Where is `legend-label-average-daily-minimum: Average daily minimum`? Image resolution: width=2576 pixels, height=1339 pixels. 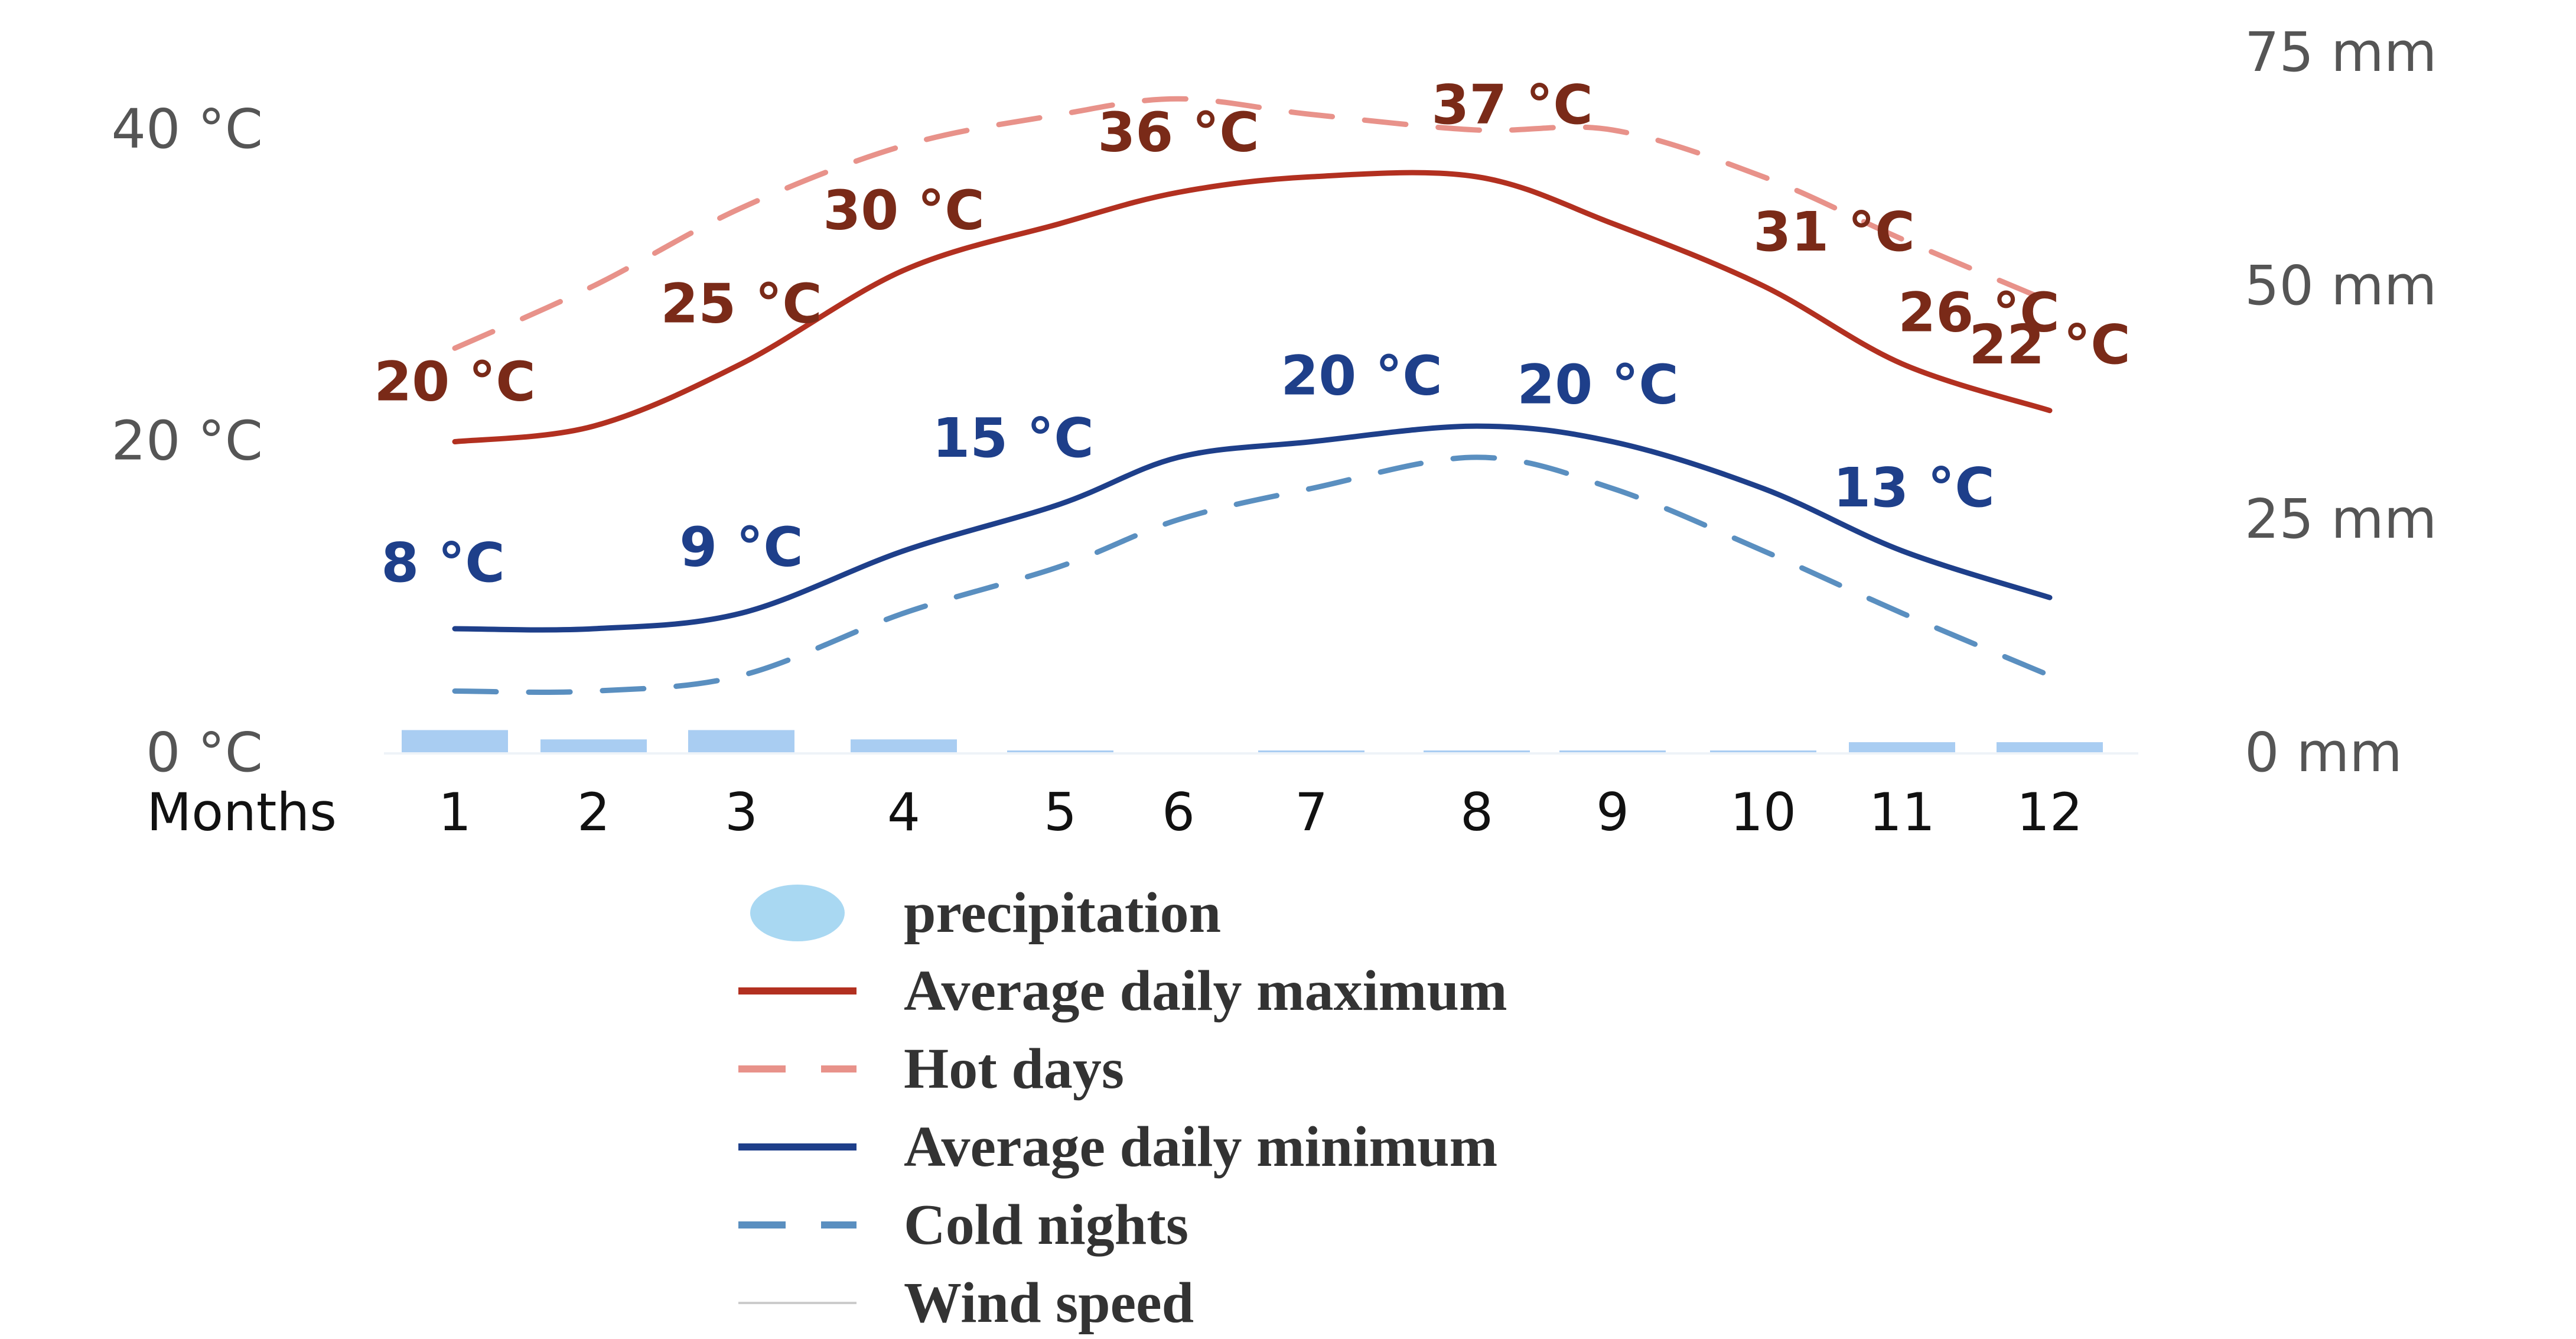
legend-label-average-daily-minimum: Average daily minimum is located at coordinates (1200, 1147).